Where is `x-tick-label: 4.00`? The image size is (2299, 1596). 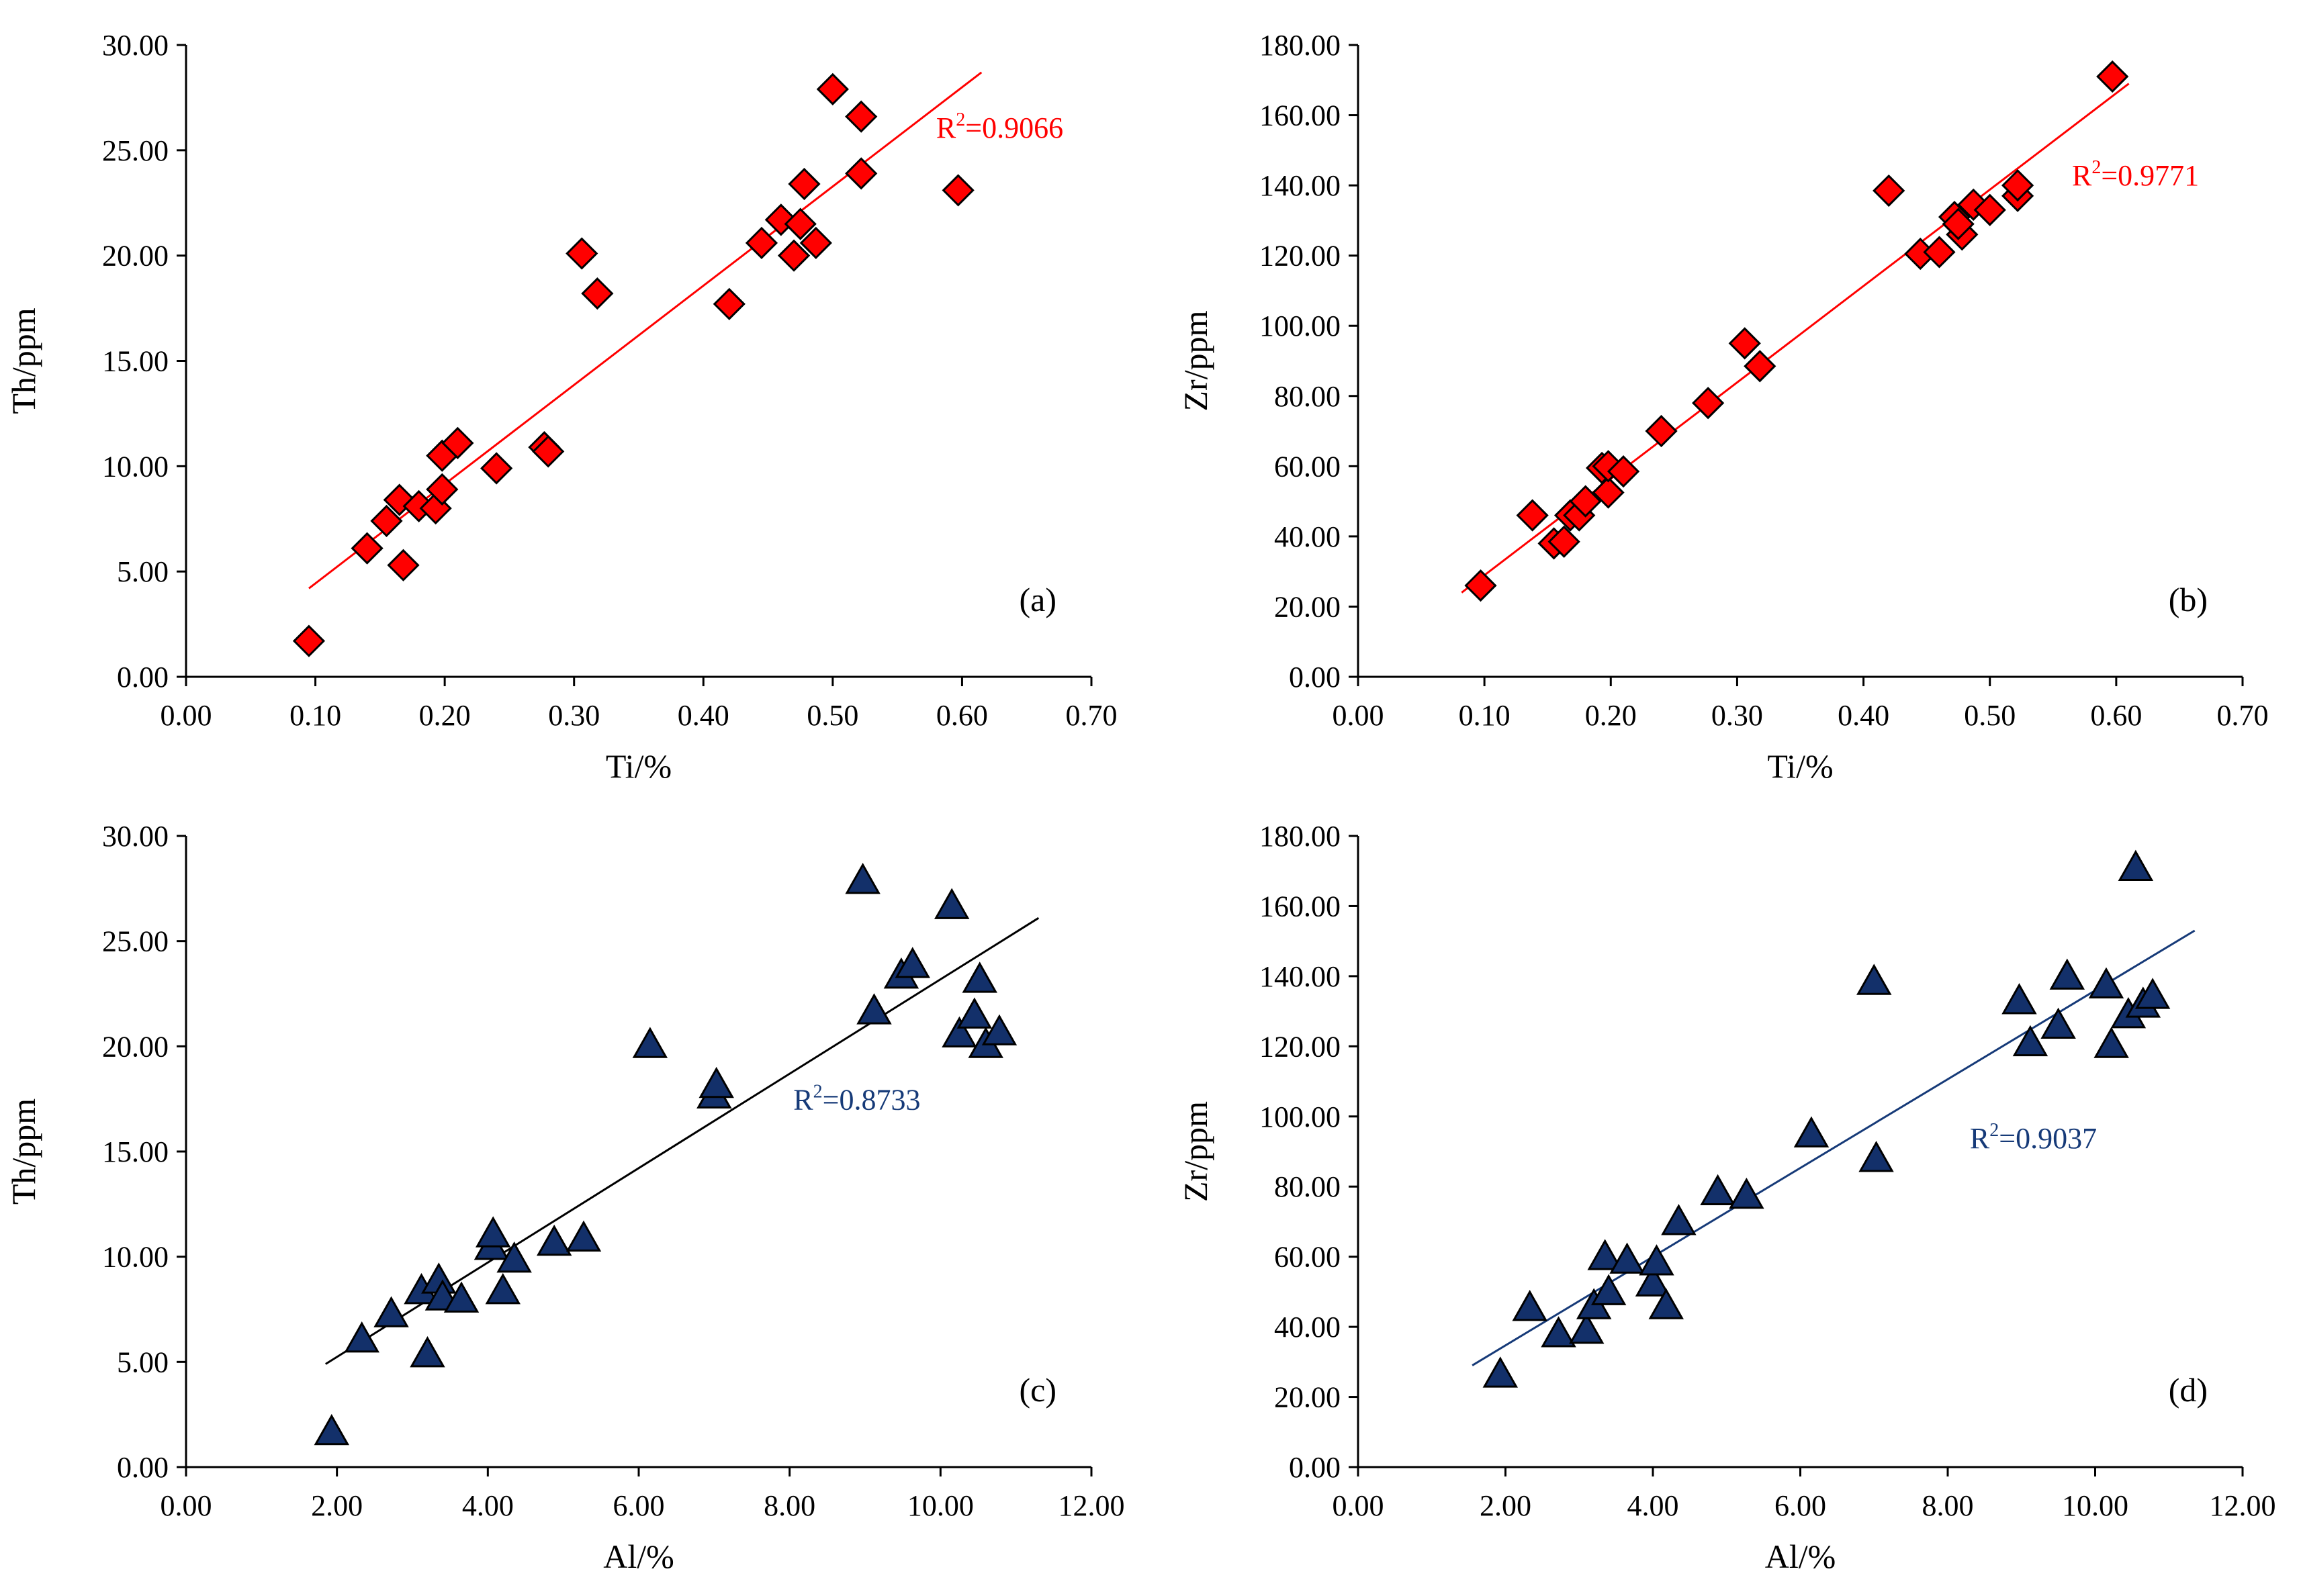
x-tick-label: 4.00 is located at coordinates (1653, 1506).